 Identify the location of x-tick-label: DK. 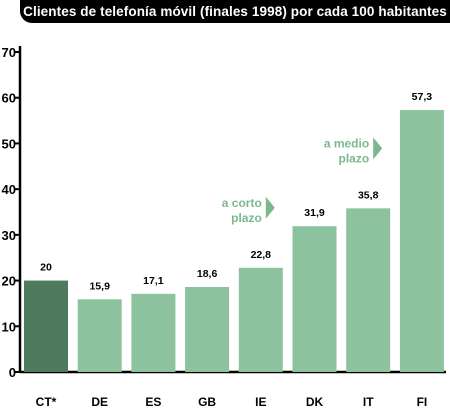
(315, 402).